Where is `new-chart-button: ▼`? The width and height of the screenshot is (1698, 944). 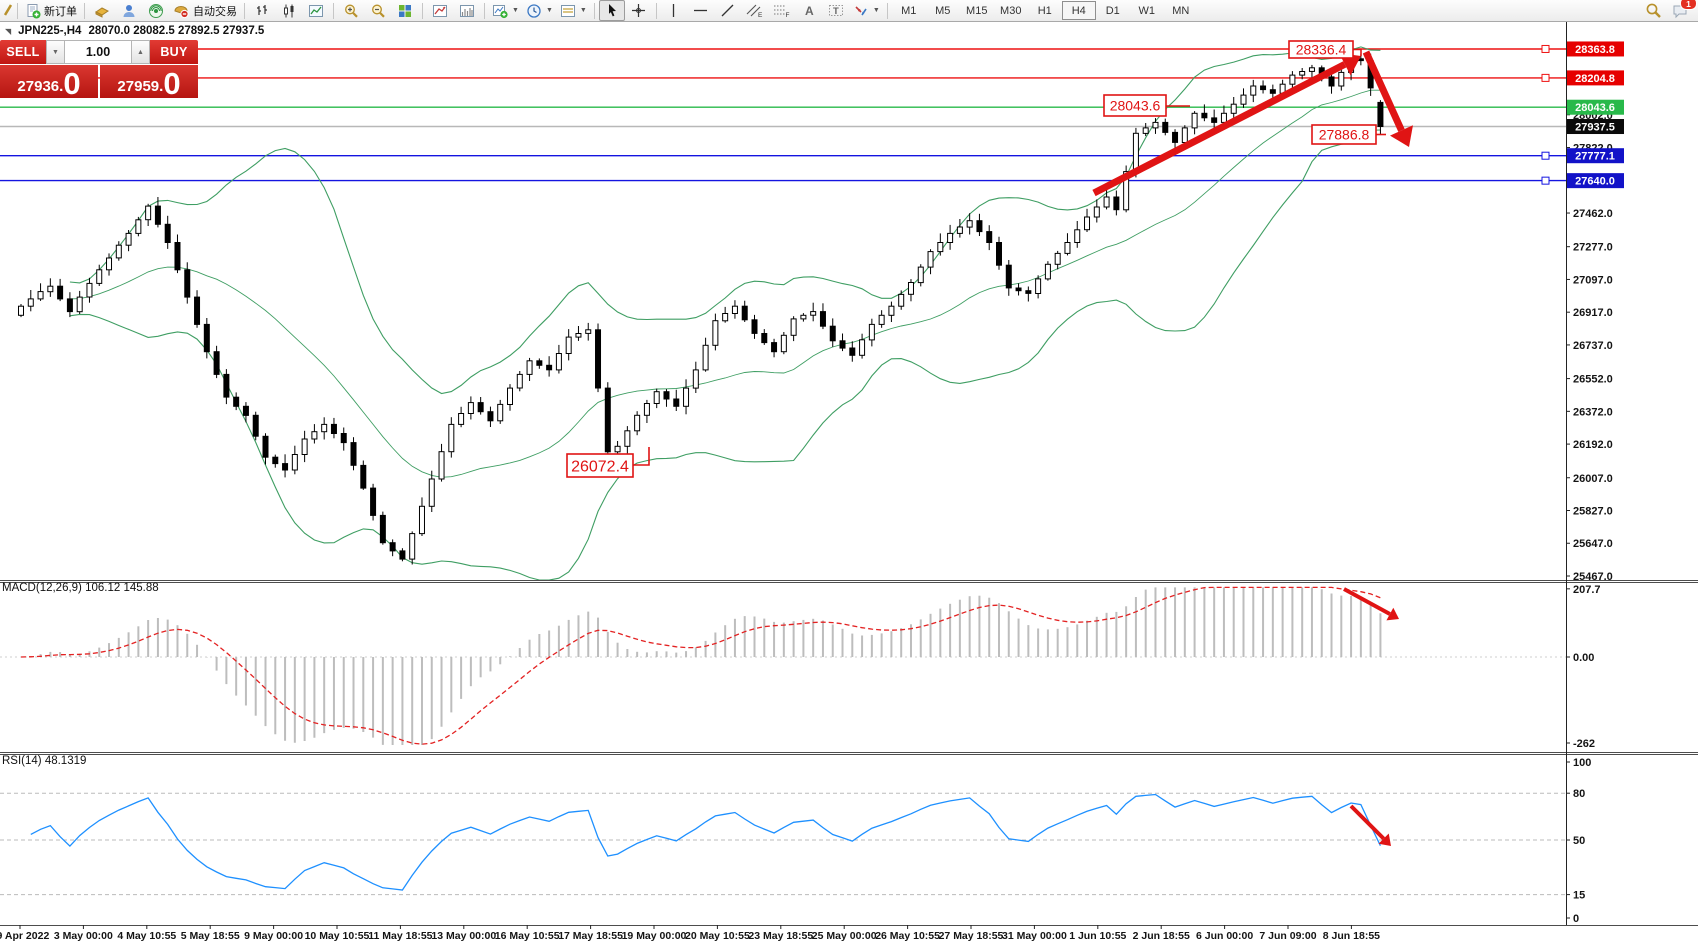 new-chart-button: ▼ is located at coordinates (505, 10).